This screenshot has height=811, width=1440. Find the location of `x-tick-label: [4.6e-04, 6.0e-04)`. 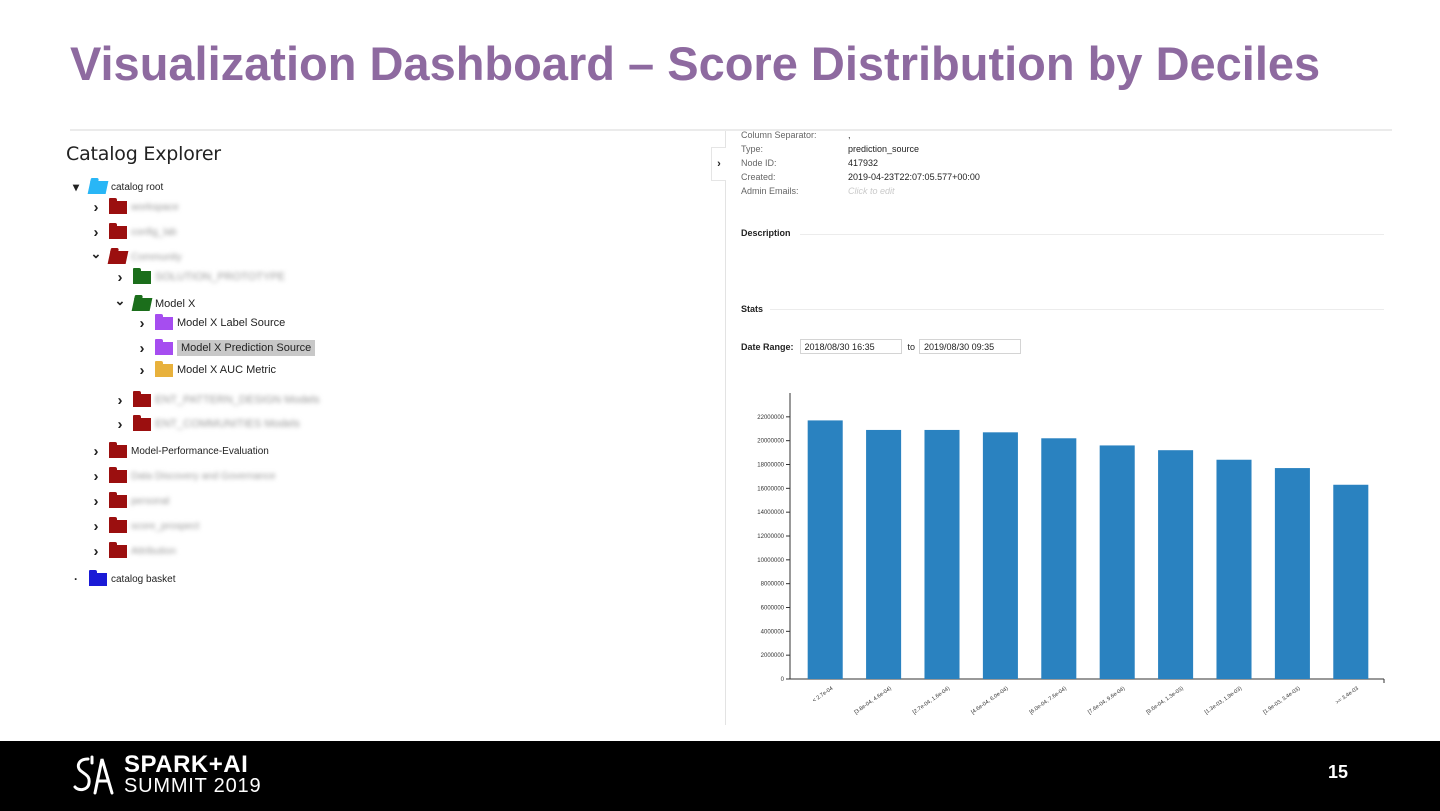

x-tick-label: [4.6e-04, 6.0e-04) is located at coordinates (989, 701).